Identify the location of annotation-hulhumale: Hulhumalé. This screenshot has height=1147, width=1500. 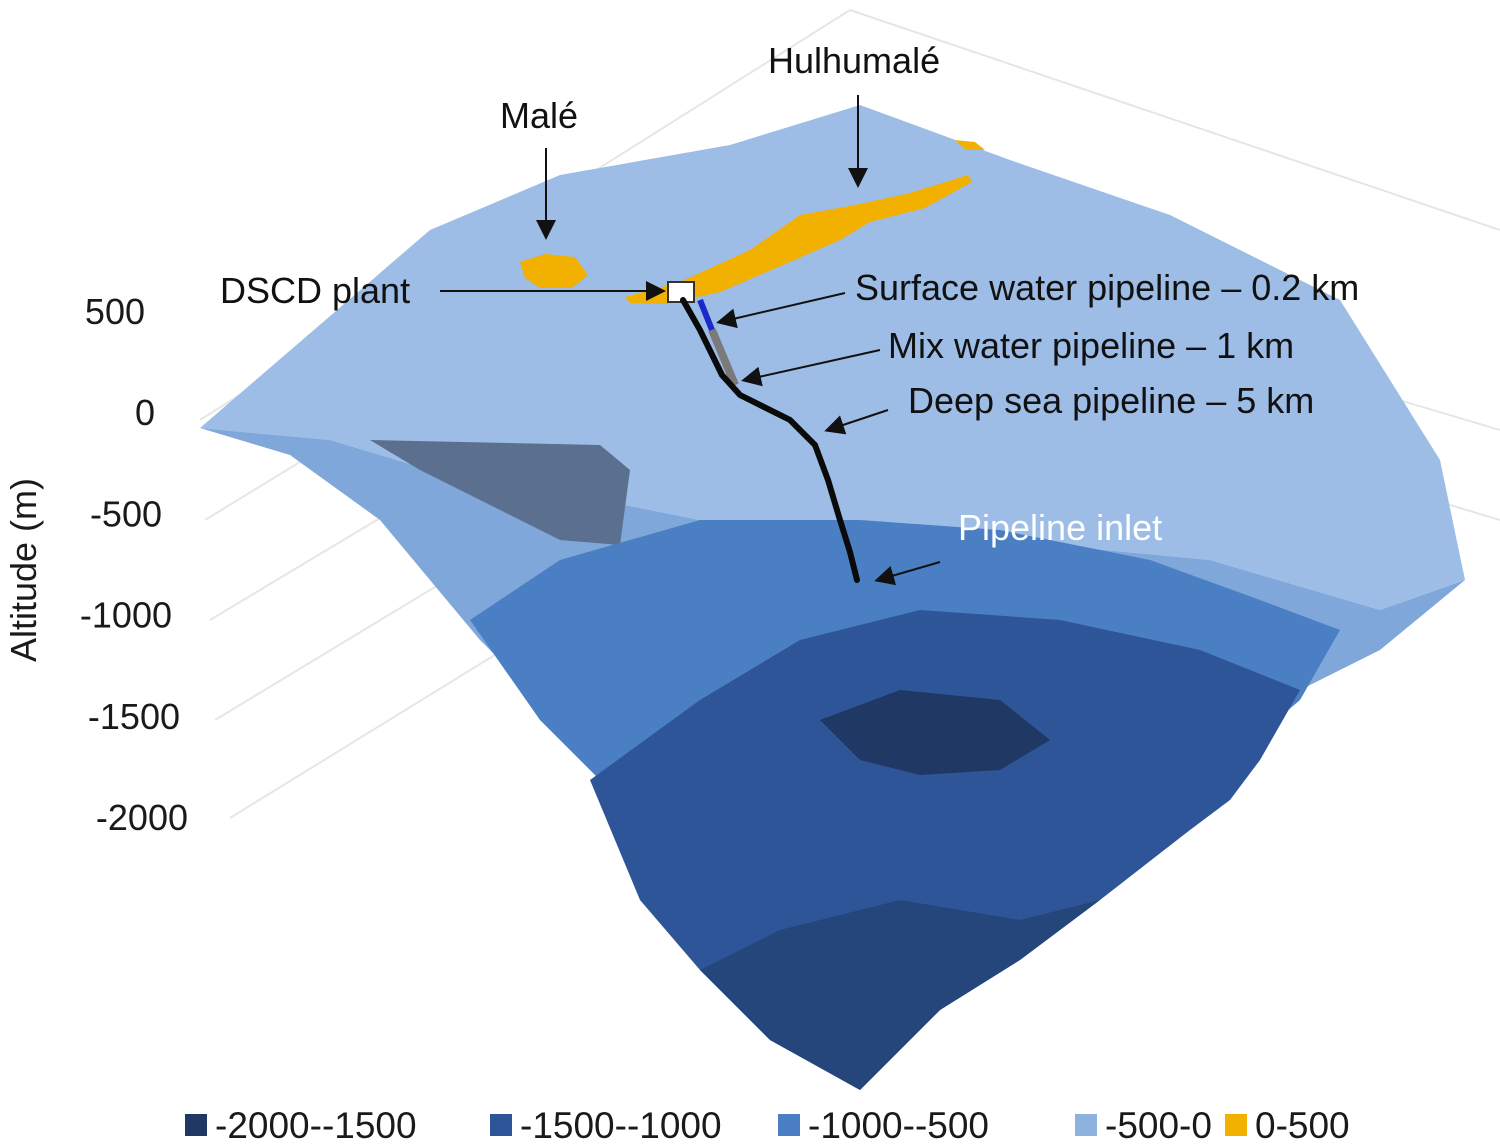
(854, 60).